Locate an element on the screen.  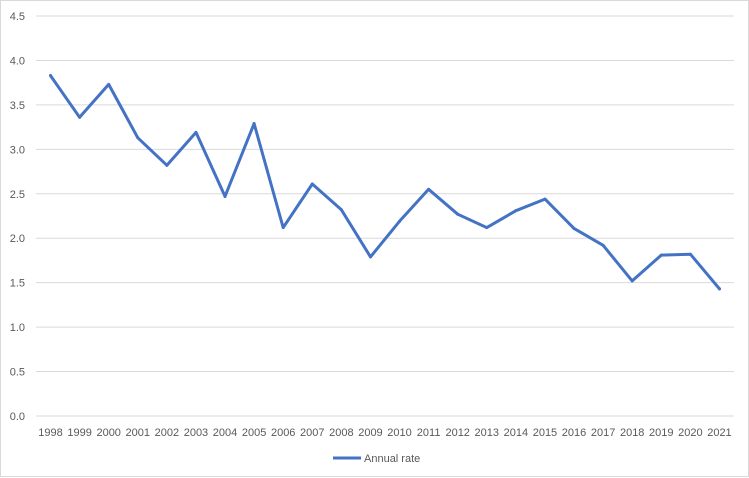
x-tick-label: 2018 is located at coordinates (632, 433).